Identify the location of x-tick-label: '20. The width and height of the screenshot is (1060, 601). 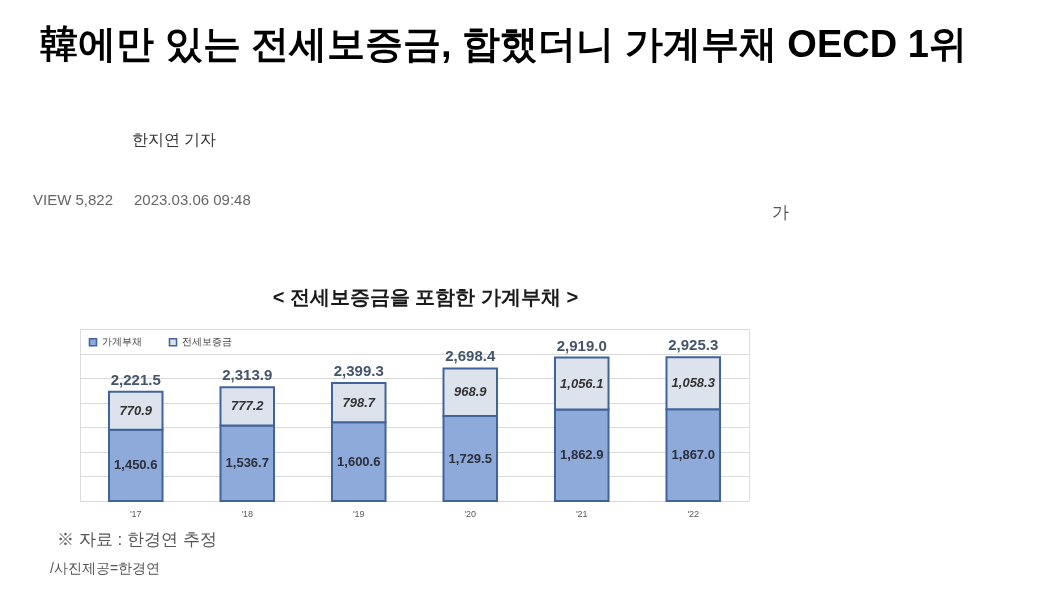
(470, 513).